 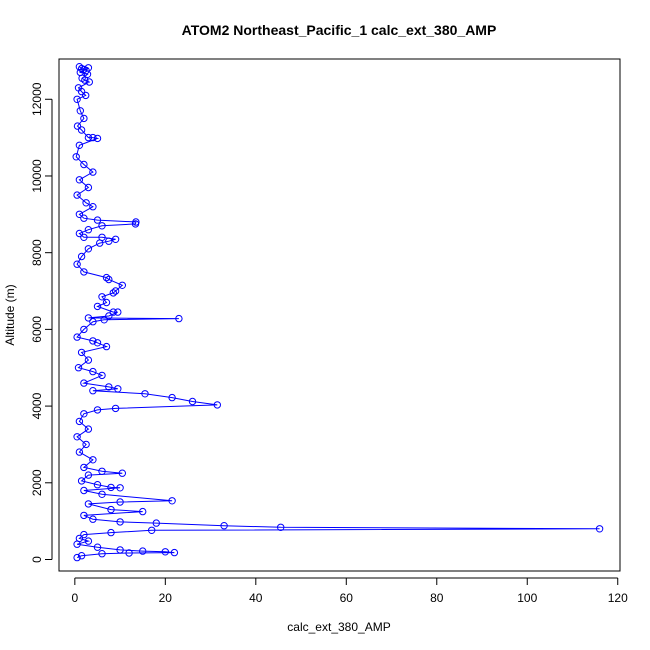 I want to click on y-tick-label: 6000, so click(x=37, y=329).